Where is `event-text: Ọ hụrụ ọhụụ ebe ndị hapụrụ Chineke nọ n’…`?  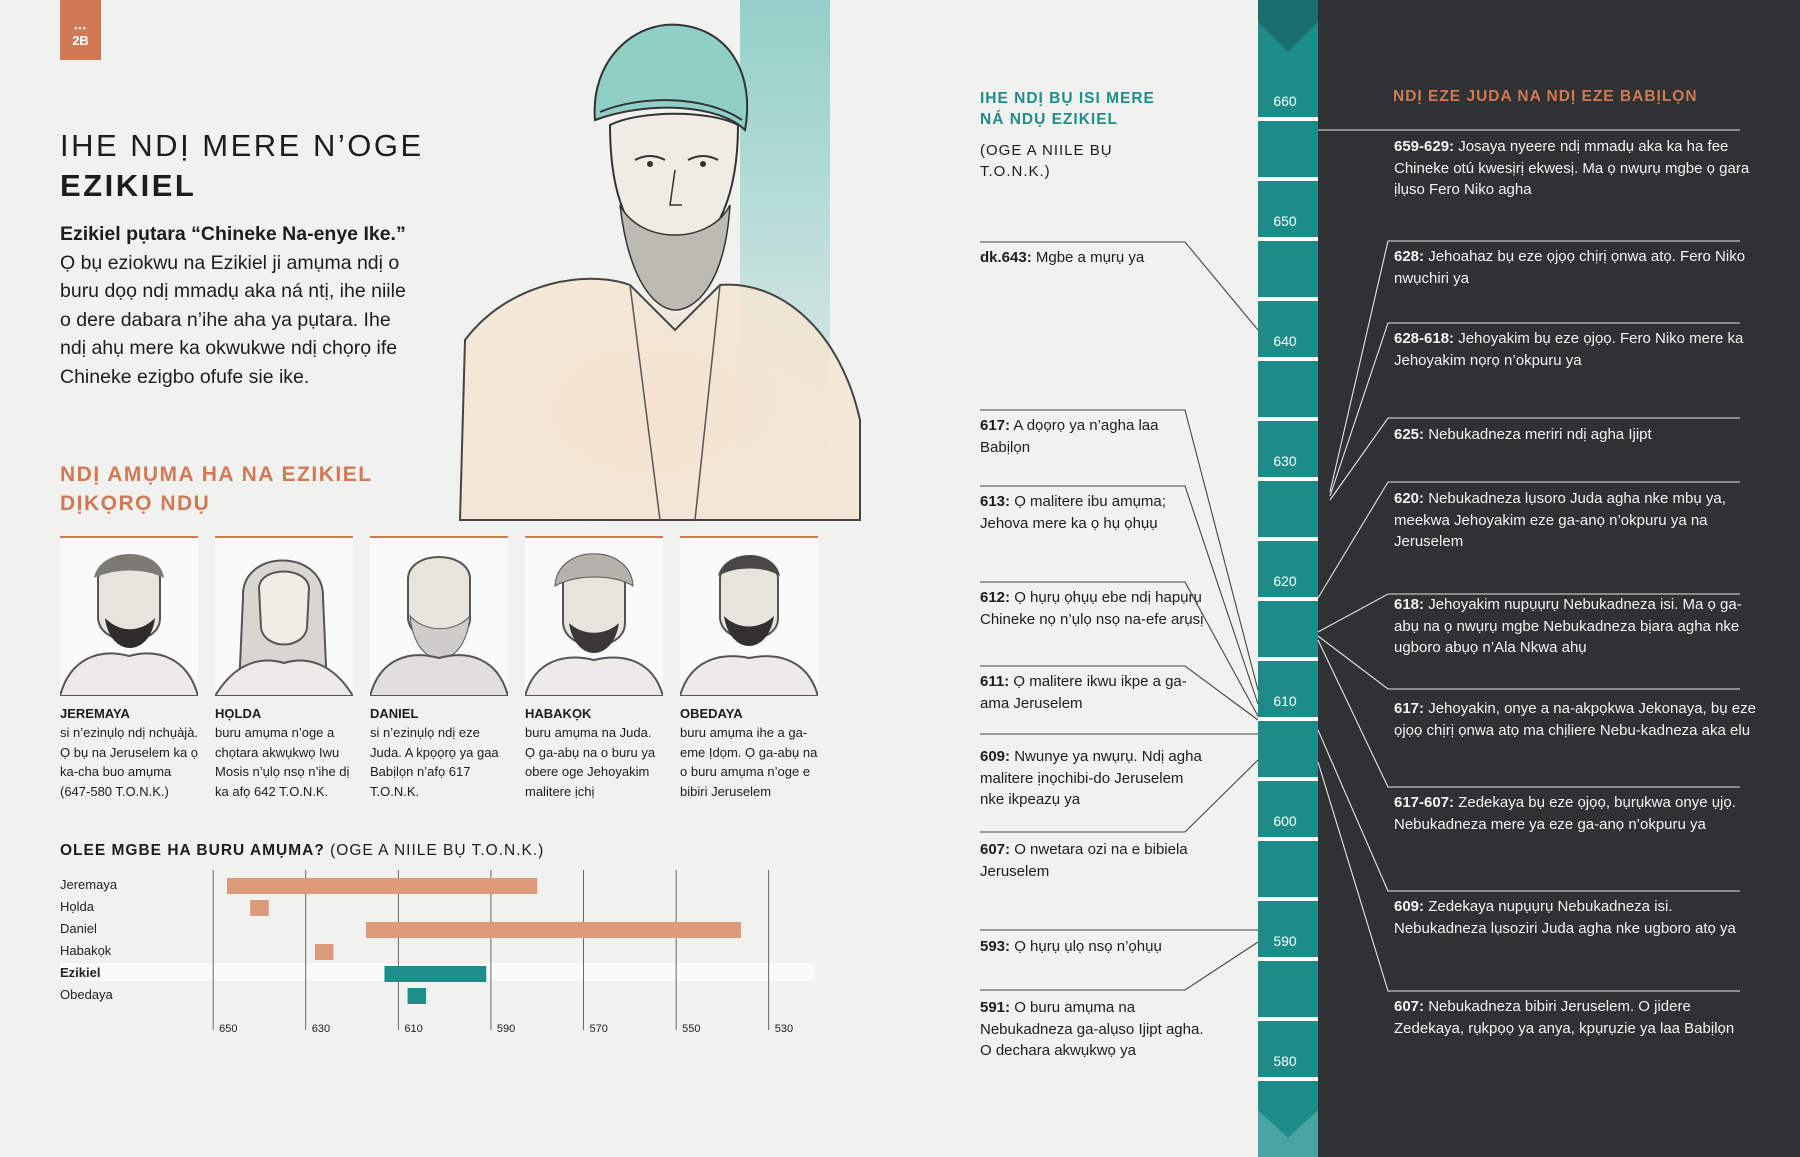 event-text: Ọ hụrụ ọhụụ ebe ndị hapụrụ Chineke nọ n’… is located at coordinates (1092, 608).